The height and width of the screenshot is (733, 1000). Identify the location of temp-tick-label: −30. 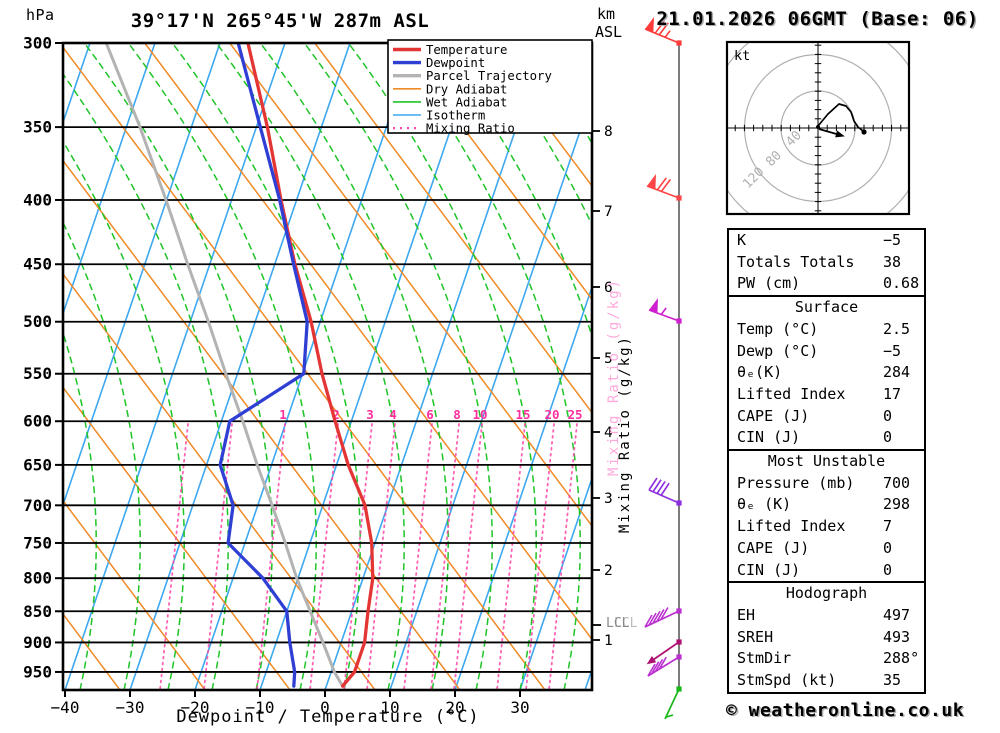
(130, 707).